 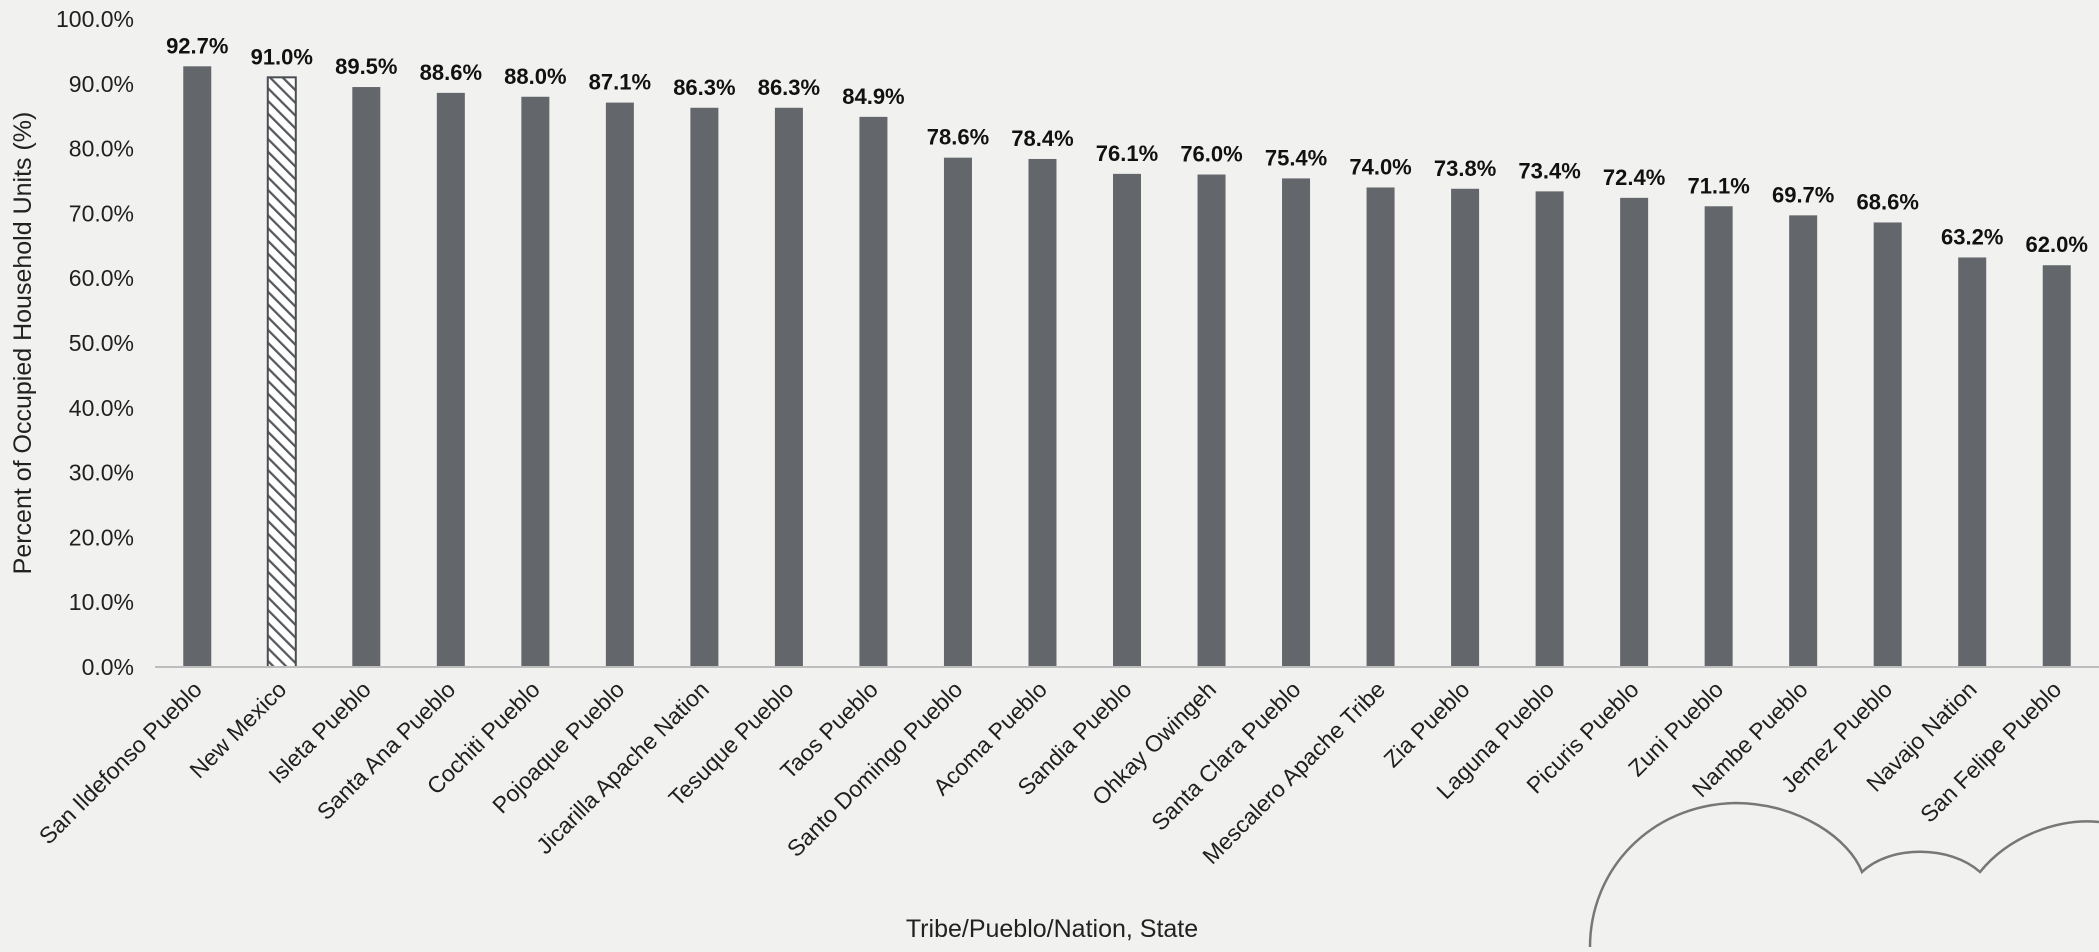 I want to click on data-label: 72.4%, so click(x=1634, y=177).